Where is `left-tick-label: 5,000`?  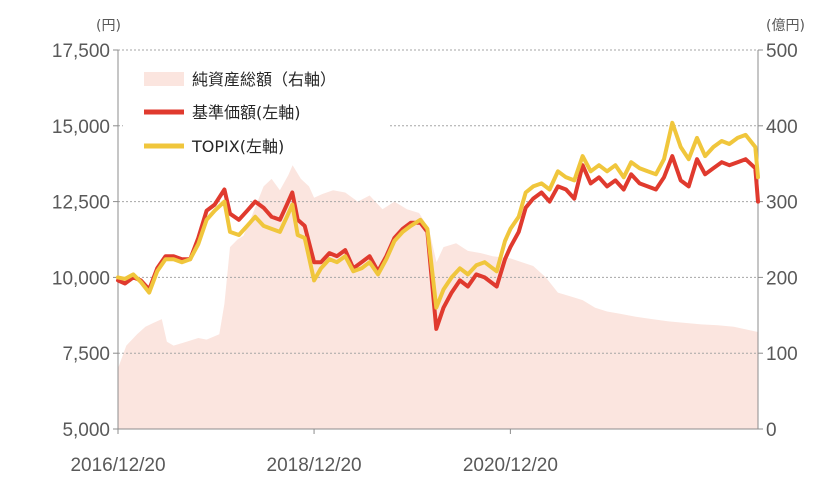
left-tick-label: 5,000 is located at coordinates (86, 430).